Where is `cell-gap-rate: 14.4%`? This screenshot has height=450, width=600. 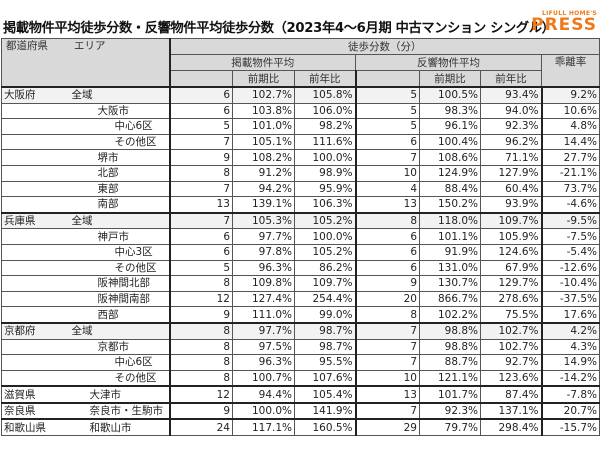 cell-gap-rate: 14.4% is located at coordinates (570, 142).